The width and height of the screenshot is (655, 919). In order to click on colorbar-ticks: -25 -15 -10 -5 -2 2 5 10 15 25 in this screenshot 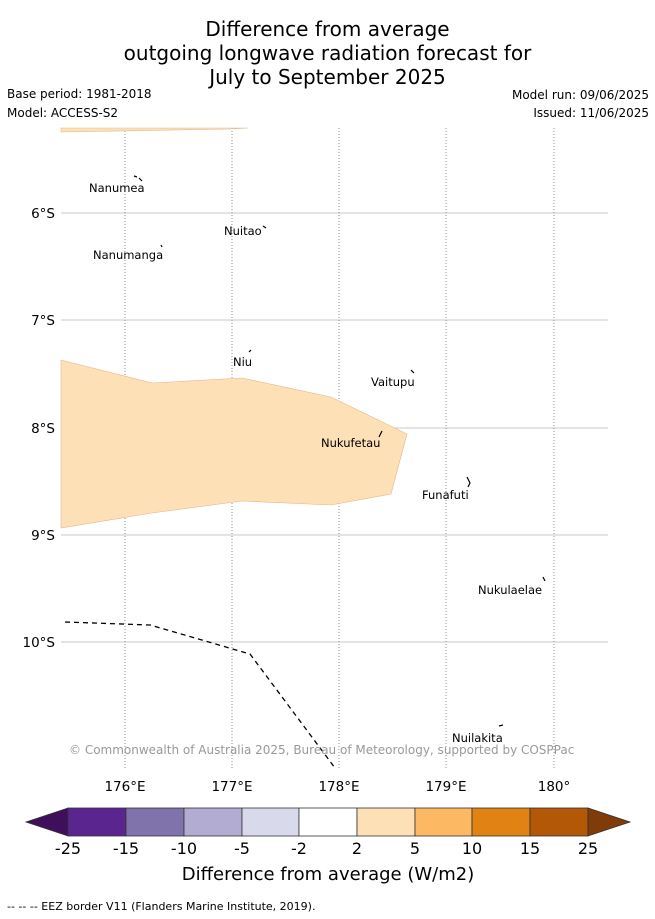, I will do `click(326, 848)`.